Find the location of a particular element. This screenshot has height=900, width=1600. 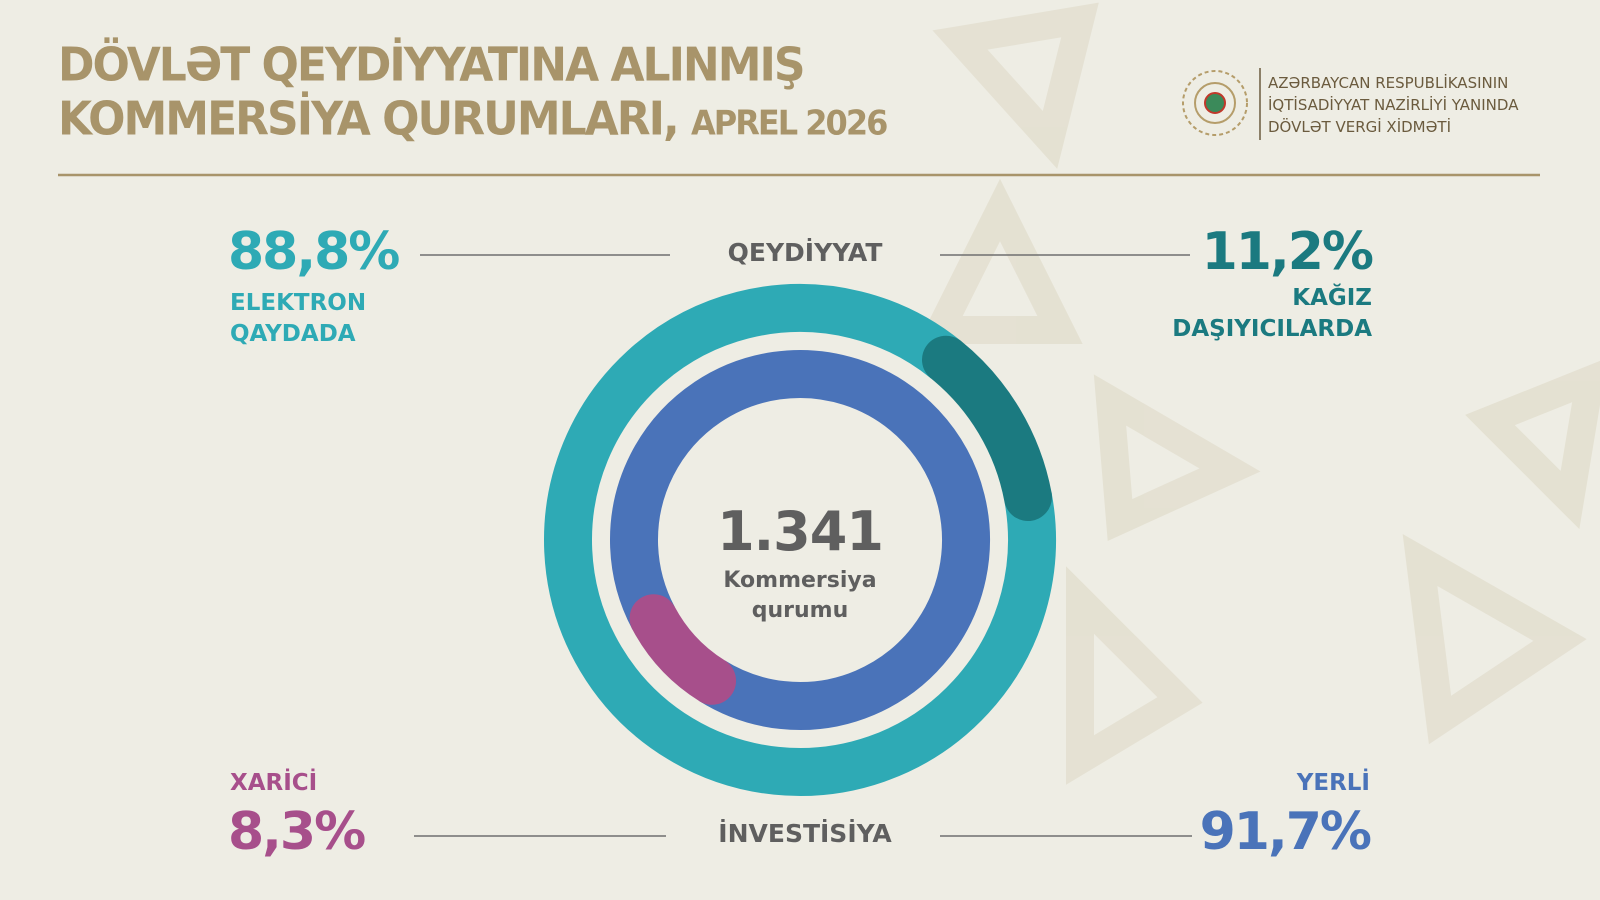

center-total: 1.341 is located at coordinates (800, 531).